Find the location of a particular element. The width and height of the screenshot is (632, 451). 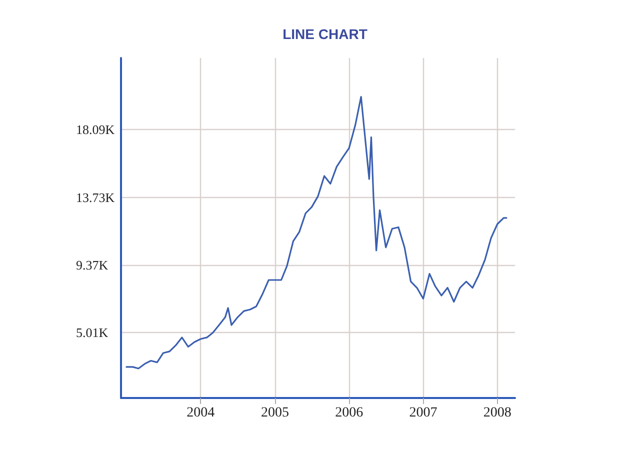

x-tick-label: 2006 is located at coordinates (349, 413).